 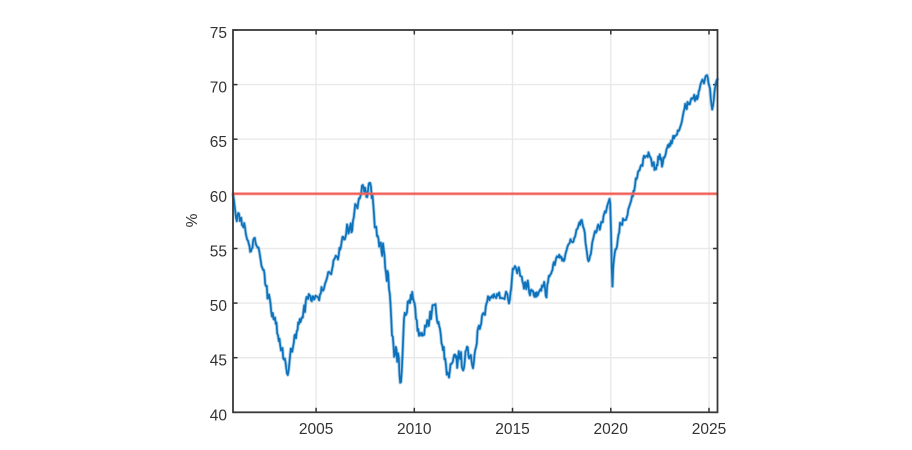 What do you see at coordinates (219, 88) in the screenshot?
I see `svg-text: 70` at bounding box center [219, 88].